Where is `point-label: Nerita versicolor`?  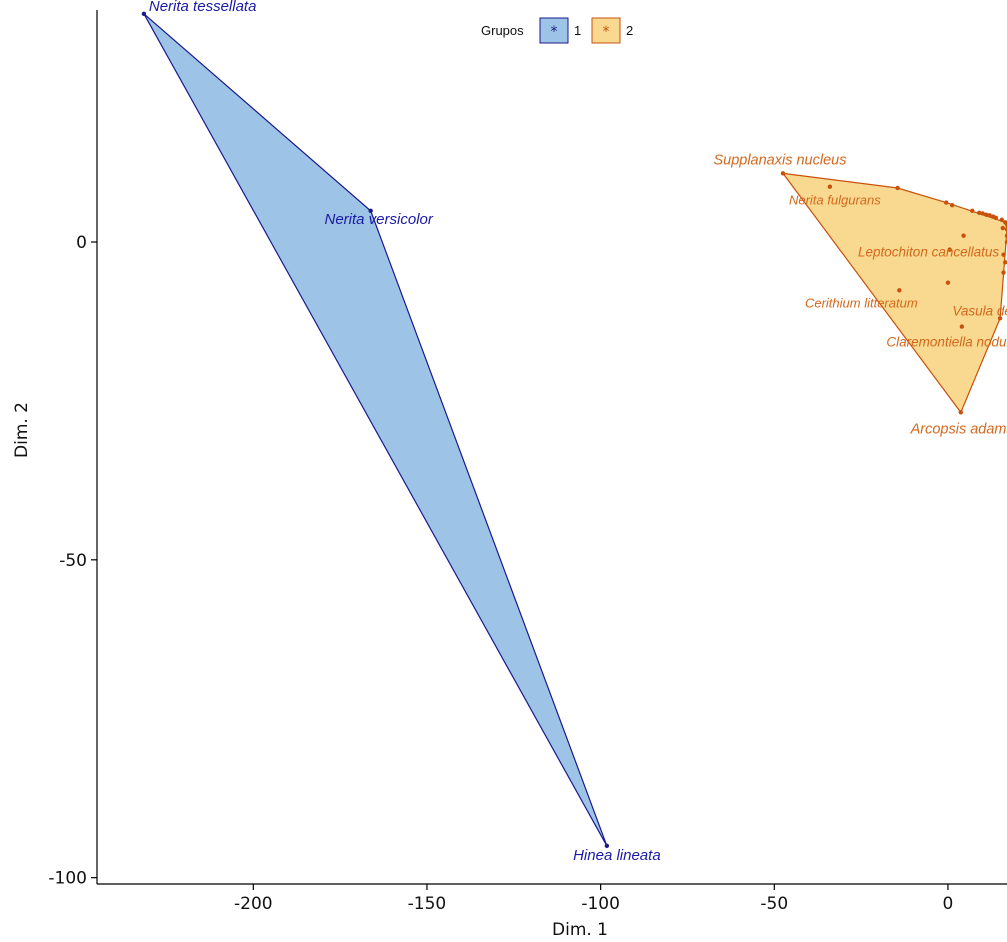 point-label: Nerita versicolor is located at coordinates (379, 219).